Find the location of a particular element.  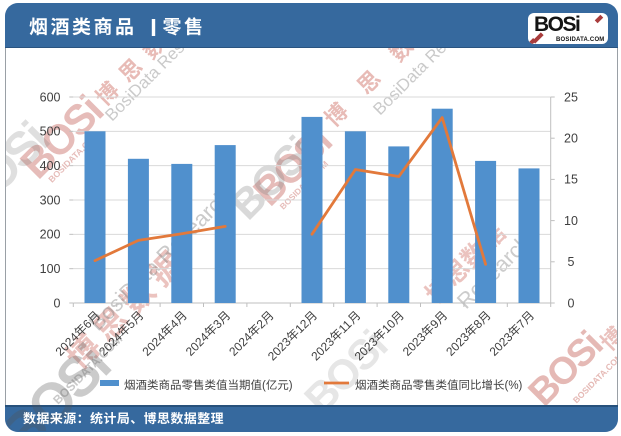

svg-text: 500 is located at coordinates (50, 132).